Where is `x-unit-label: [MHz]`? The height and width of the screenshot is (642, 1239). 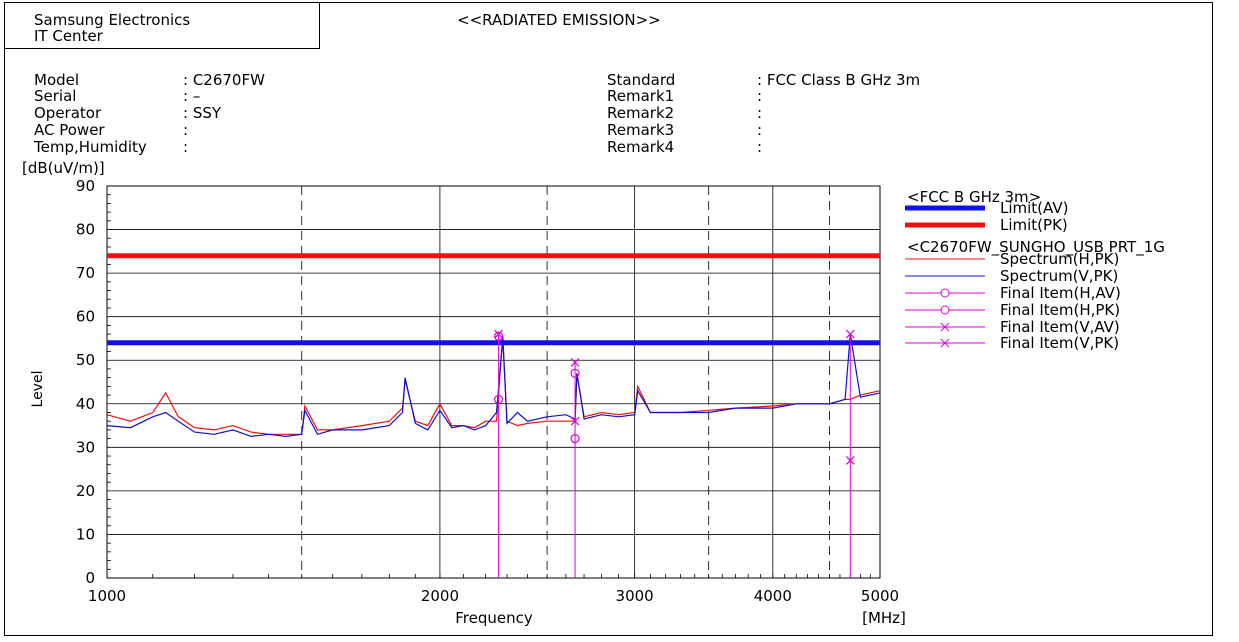 x-unit-label: [MHz] is located at coordinates (884, 618).